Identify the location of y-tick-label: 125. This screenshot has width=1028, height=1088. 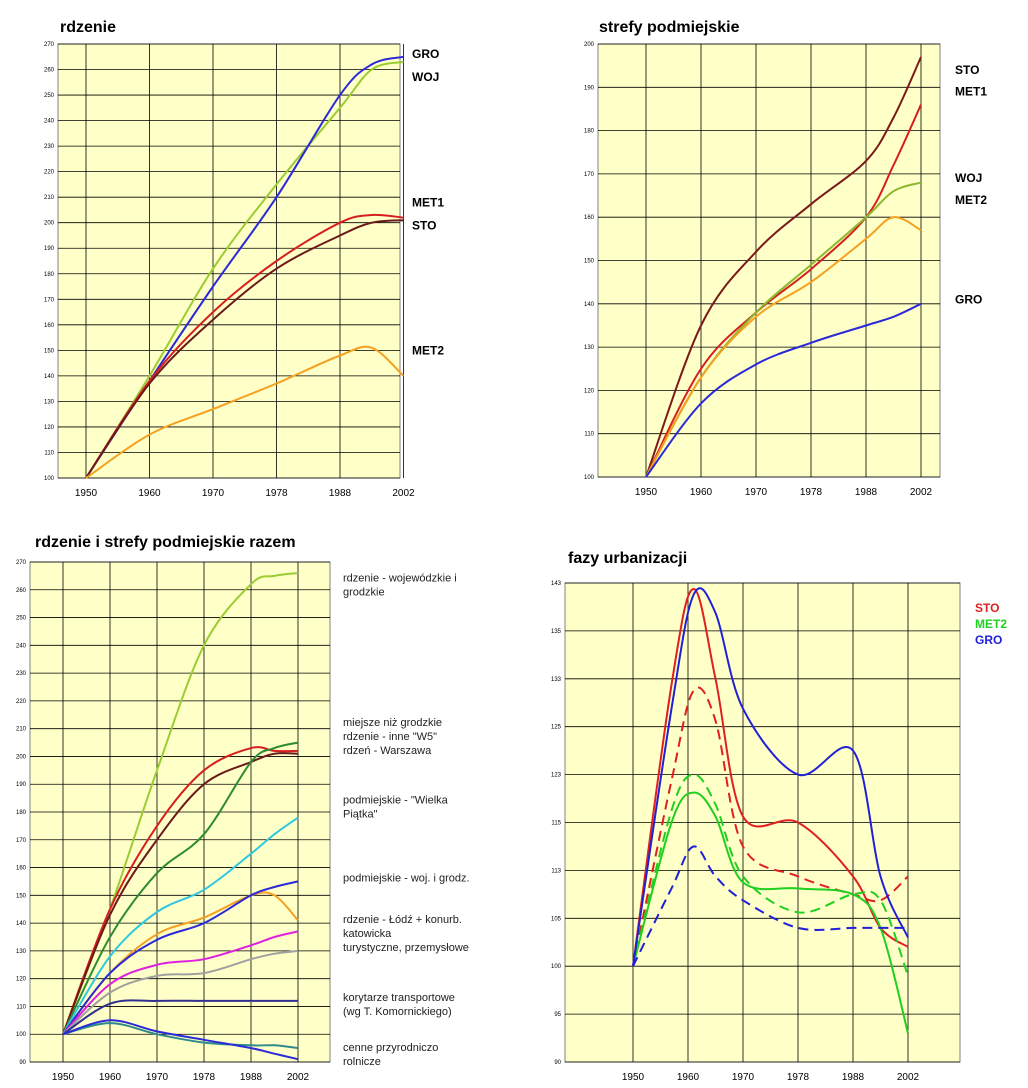
(556, 728).